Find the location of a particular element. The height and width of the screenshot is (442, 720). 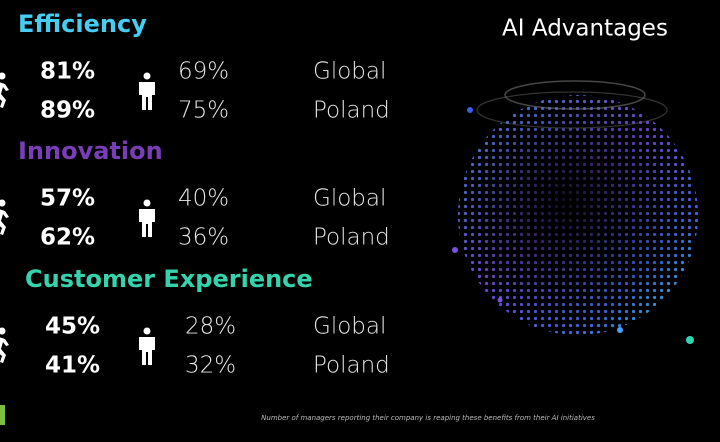

section: Innovation 57% 40% Global 62% 36% Poland is located at coordinates (195, 194).